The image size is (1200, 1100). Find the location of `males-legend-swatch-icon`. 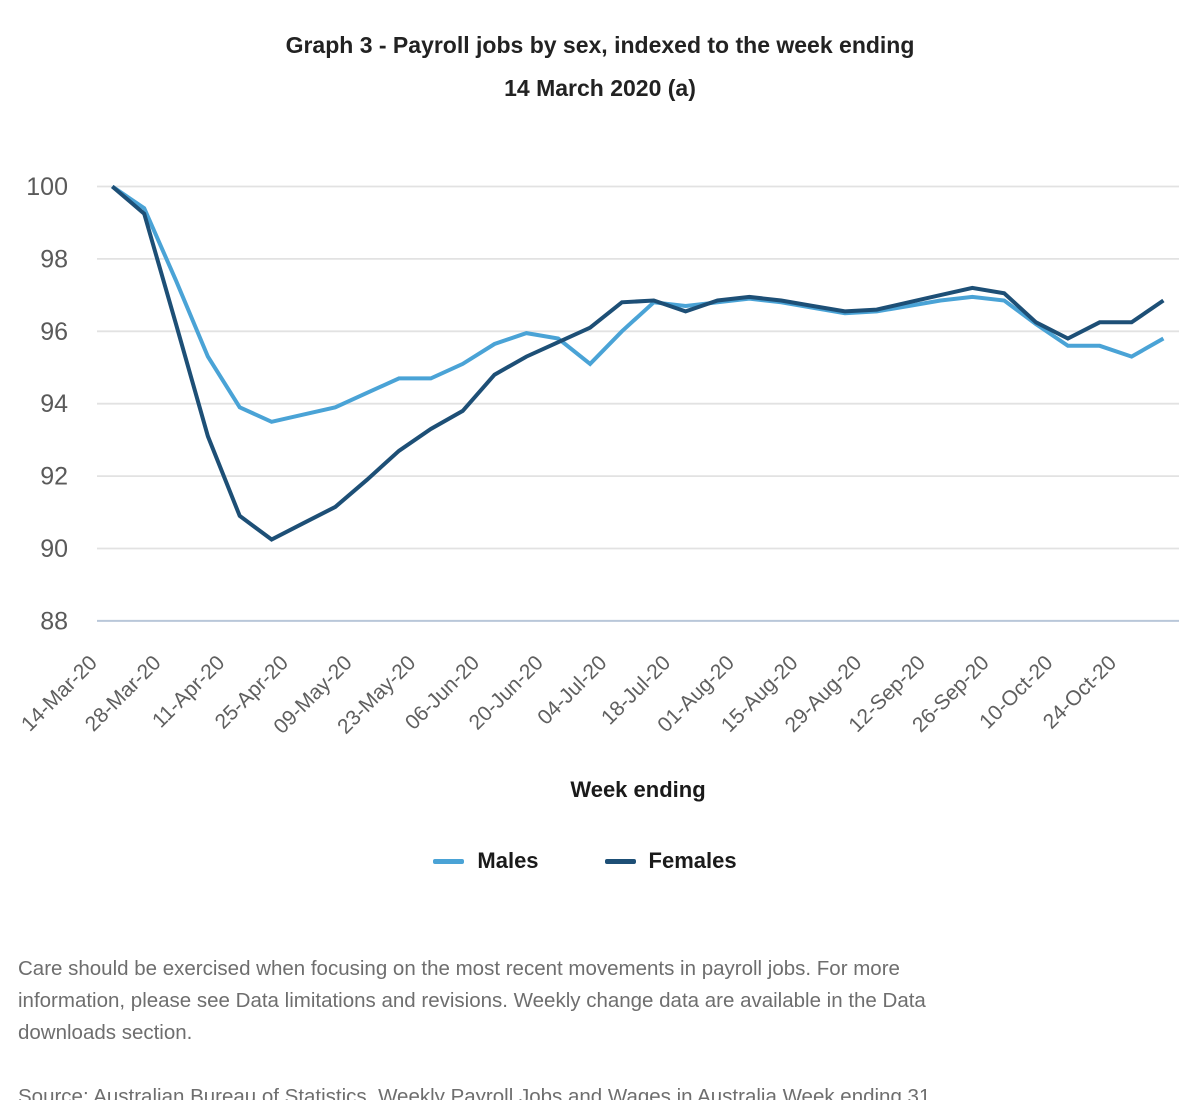

males-legend-swatch-icon is located at coordinates (449, 861).